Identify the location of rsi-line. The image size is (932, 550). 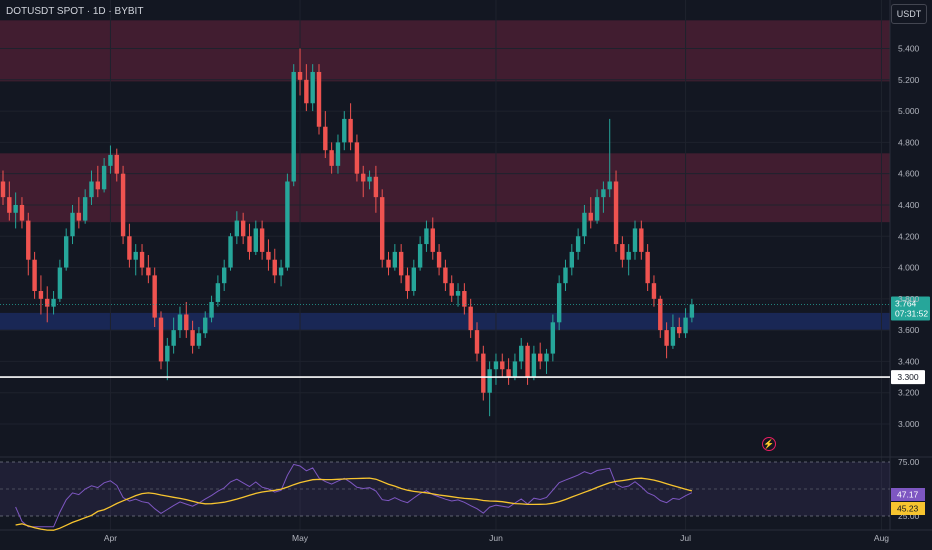
(354, 495).